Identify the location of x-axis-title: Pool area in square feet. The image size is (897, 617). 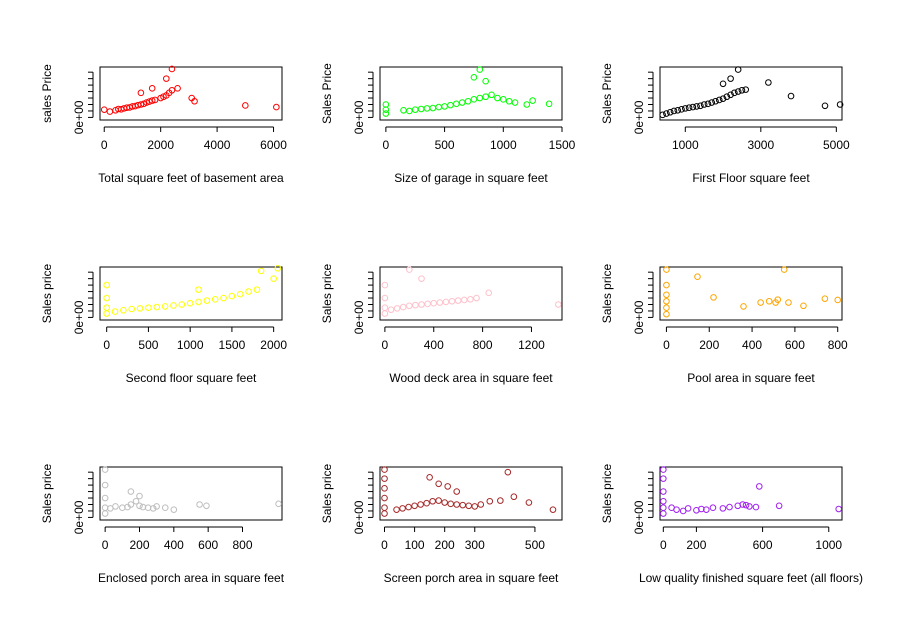
(751, 378).